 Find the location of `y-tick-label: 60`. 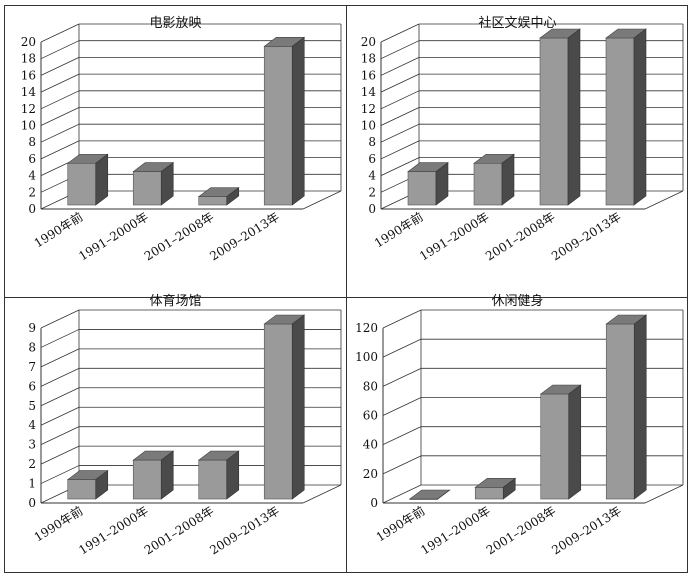

y-tick-label: 60 is located at coordinates (370, 416).